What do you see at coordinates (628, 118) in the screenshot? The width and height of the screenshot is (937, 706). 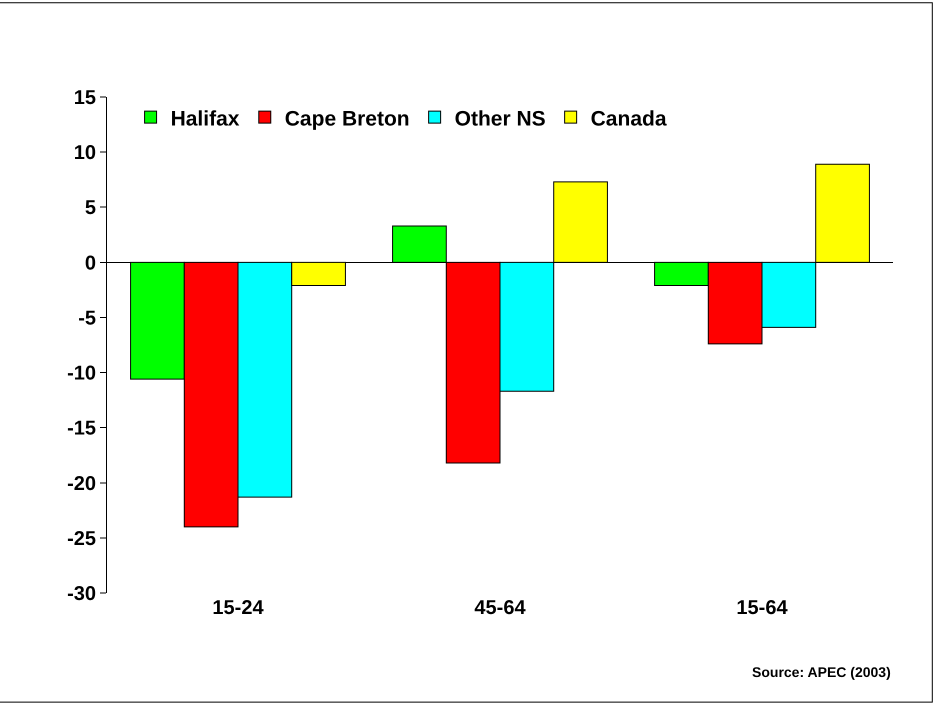 I see `legend-label: Canada` at bounding box center [628, 118].